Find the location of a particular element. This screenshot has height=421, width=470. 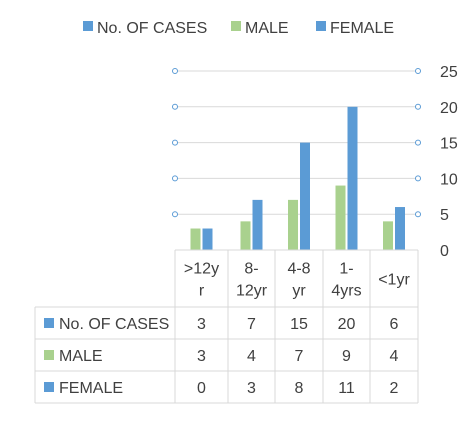

y-tick-label-5: 25 is located at coordinates (449, 72).